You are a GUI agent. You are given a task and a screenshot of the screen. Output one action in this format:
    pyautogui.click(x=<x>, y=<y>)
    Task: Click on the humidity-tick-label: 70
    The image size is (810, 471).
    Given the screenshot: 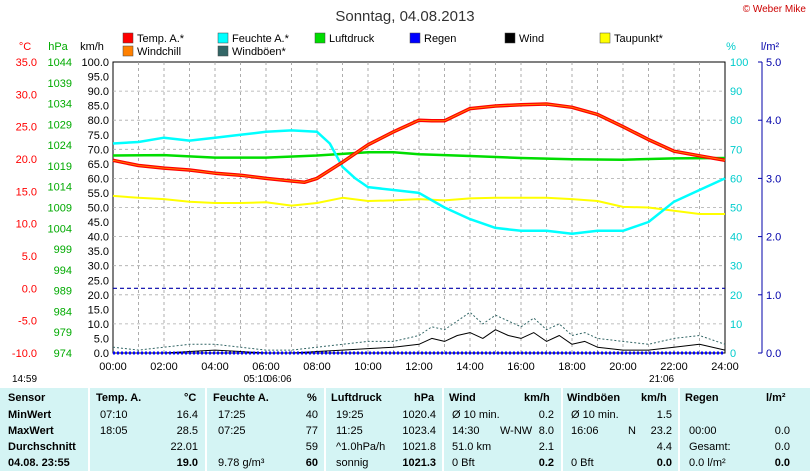 What is the action you would take?
    pyautogui.click(x=736, y=150)
    